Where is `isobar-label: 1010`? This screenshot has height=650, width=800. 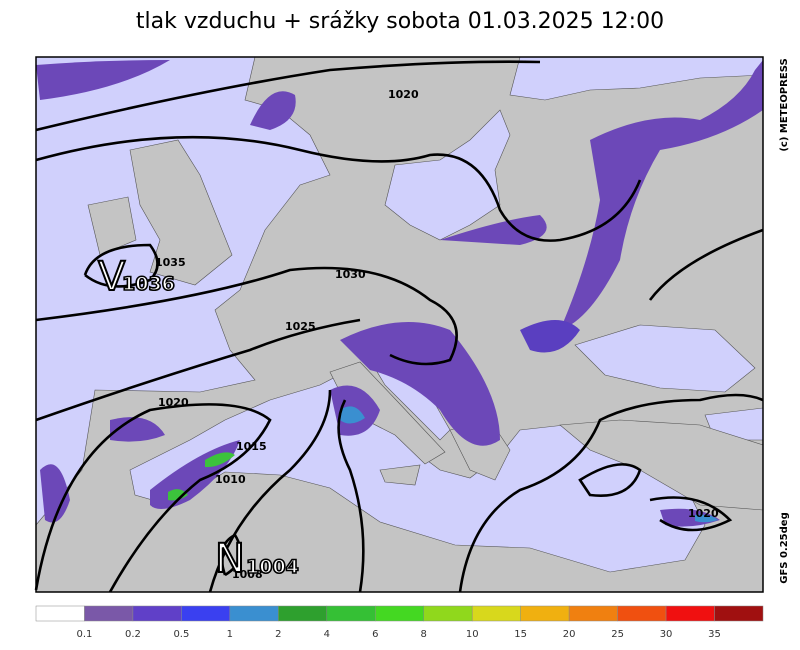 isobar-label: 1010 is located at coordinates (230, 479).